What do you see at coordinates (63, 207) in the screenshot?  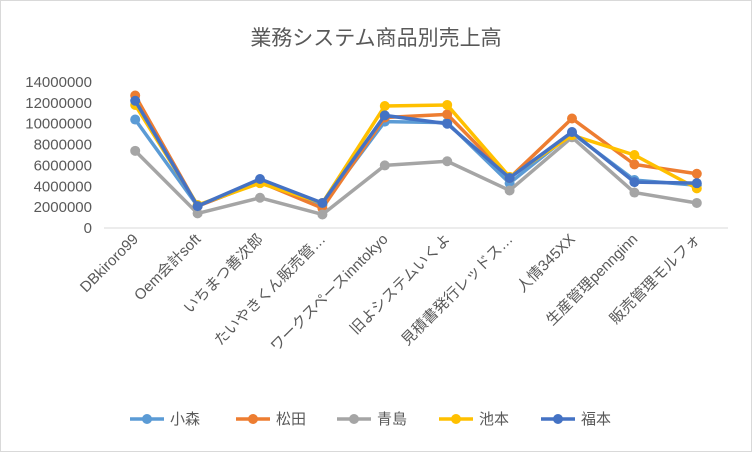 I see `y-tick-label: 2000000` at bounding box center [63, 207].